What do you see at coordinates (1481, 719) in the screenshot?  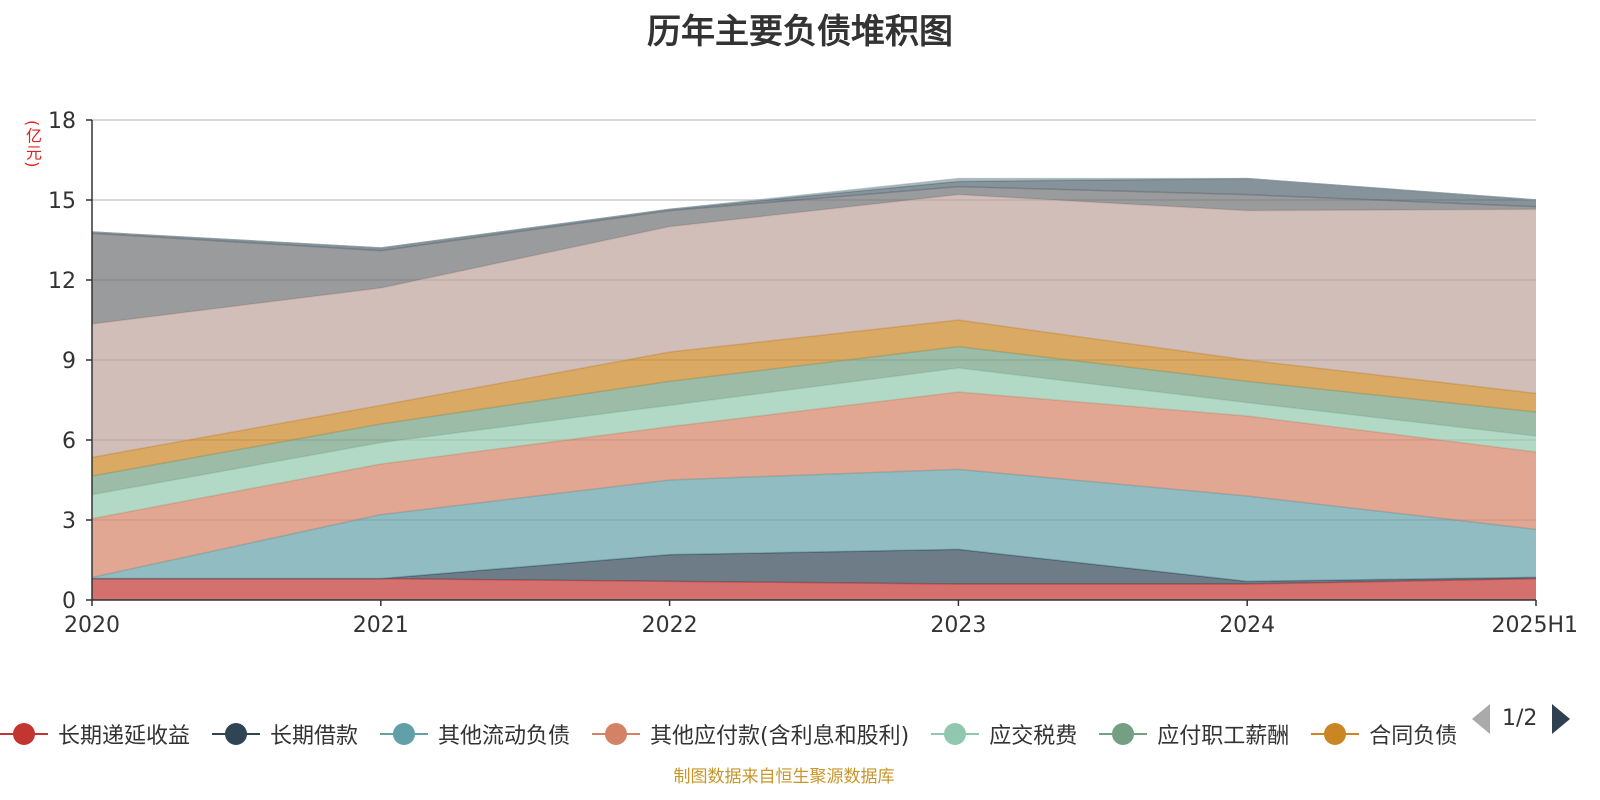 I see `legend-prev-page-icon` at bounding box center [1481, 719].